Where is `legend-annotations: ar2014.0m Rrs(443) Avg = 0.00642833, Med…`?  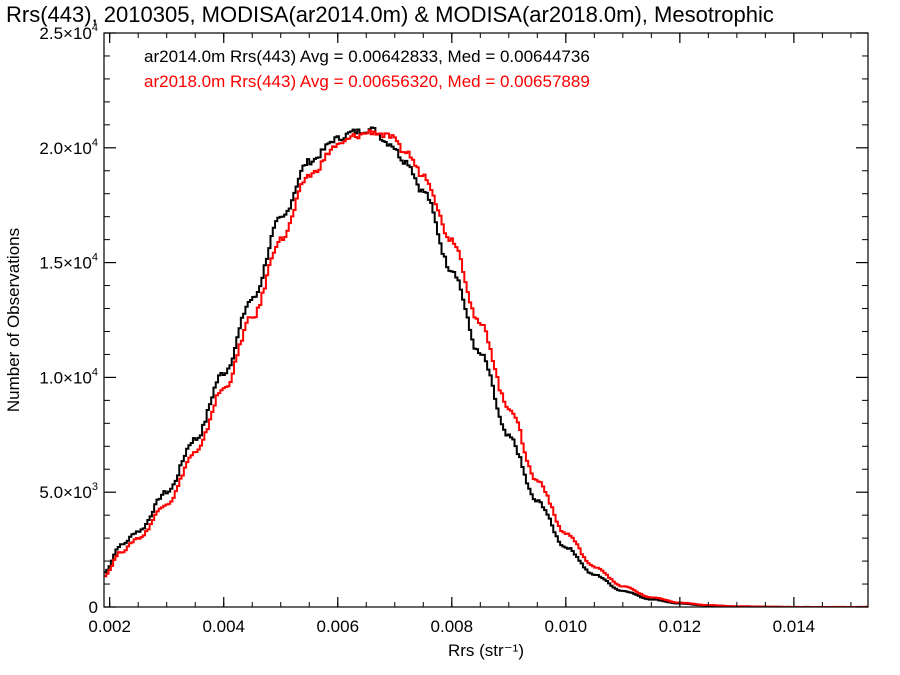
legend-annotations: ar2014.0m Rrs(443) Avg = 0.00642833, Med… is located at coordinates (367, 69).